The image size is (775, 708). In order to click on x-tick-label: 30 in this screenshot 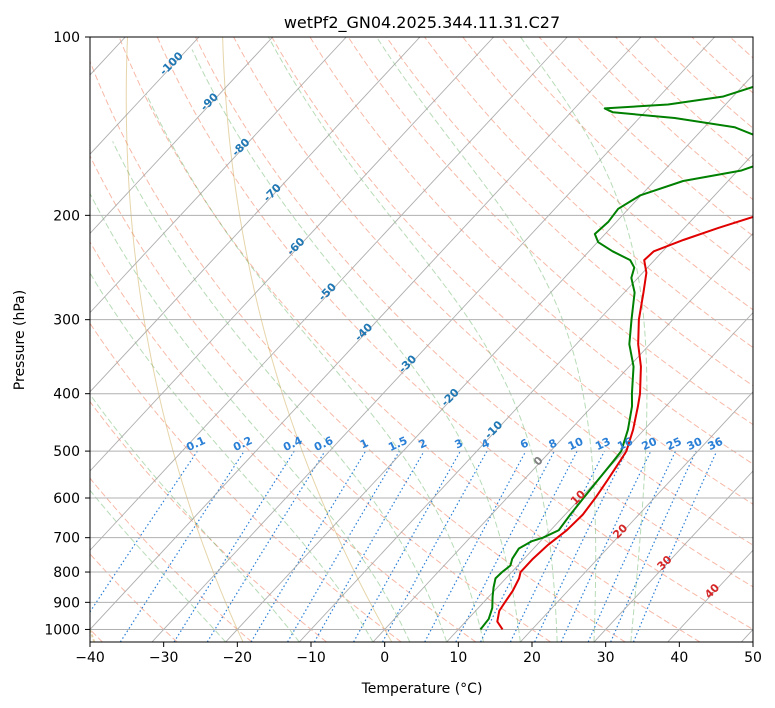, I will do `click(606, 658)`.